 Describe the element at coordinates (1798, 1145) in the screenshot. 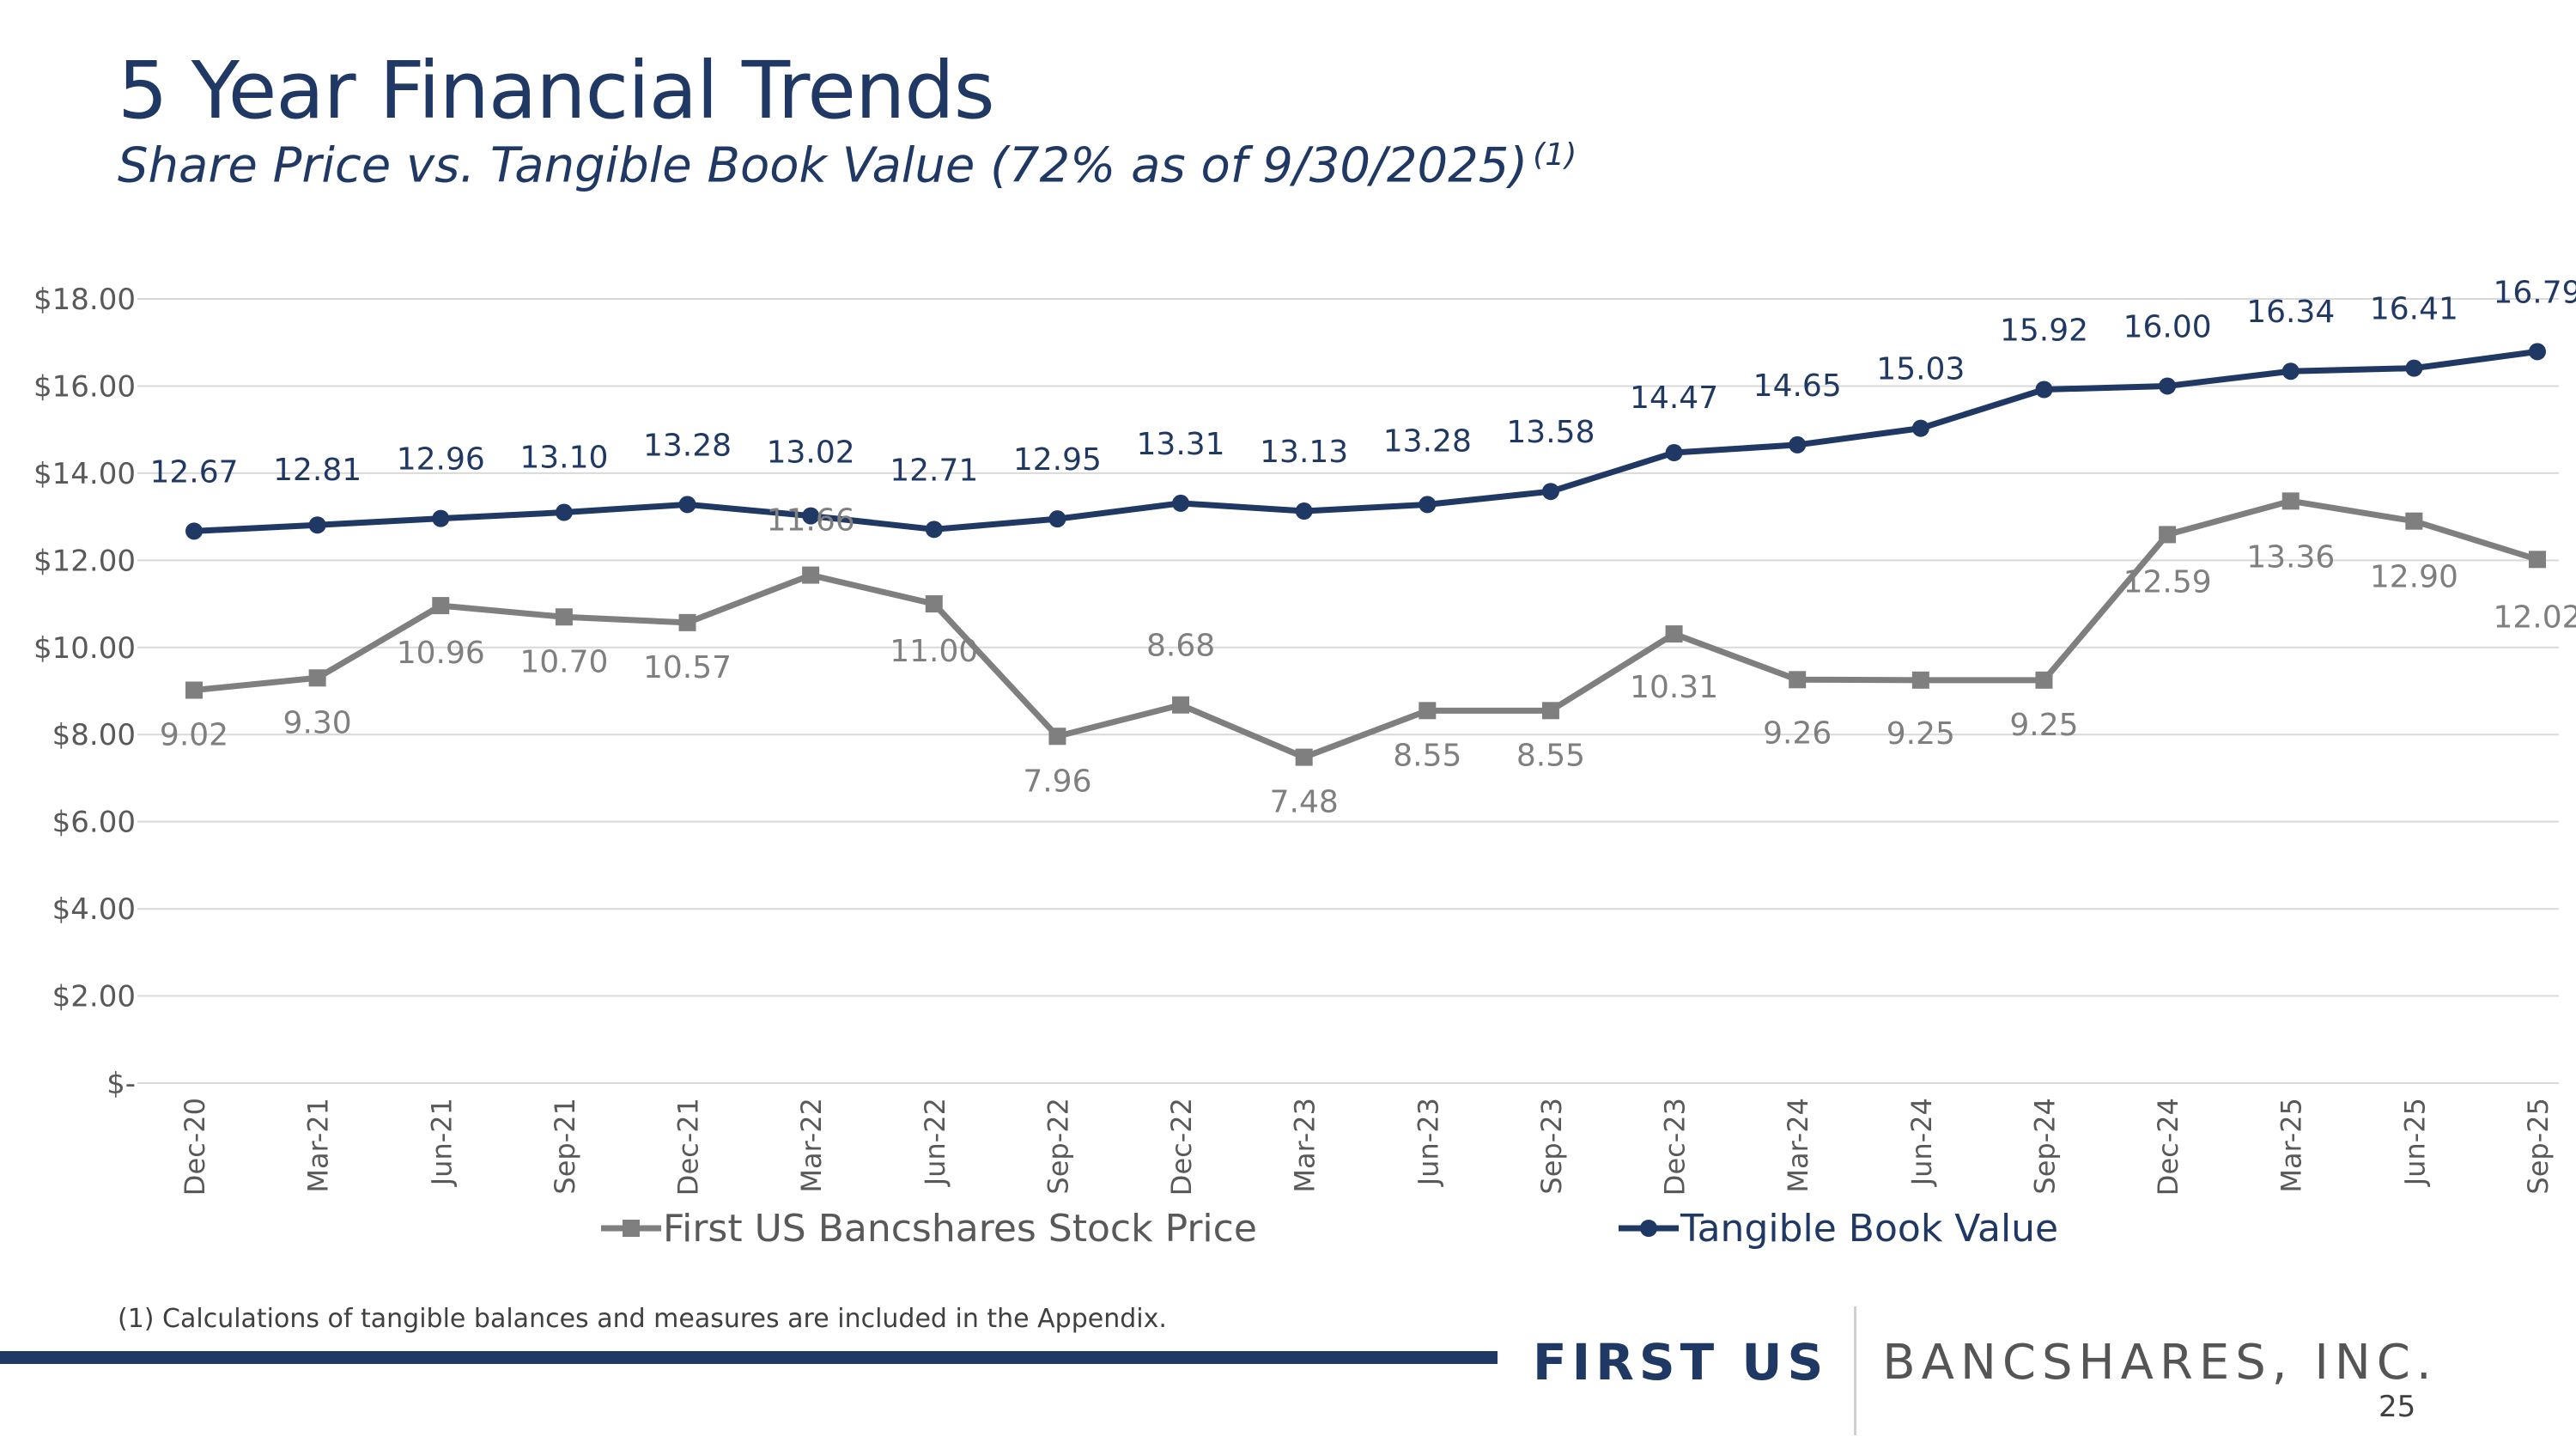

I see `x-tick-label: Mar-24` at that location.